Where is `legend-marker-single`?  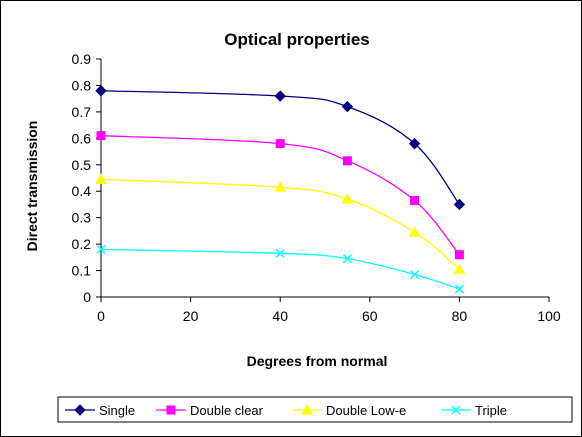 legend-marker-single is located at coordinates (80, 410).